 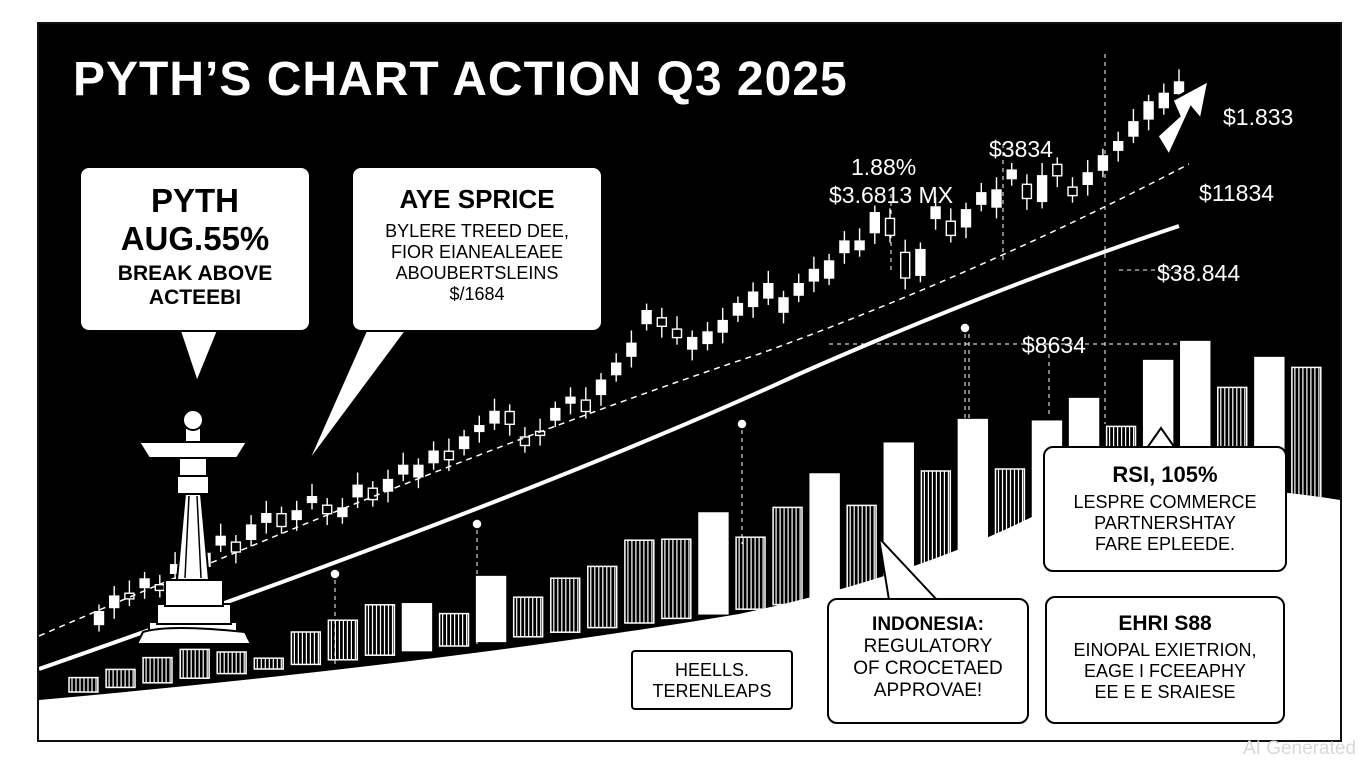 I want to click on rsi-callout-line: RSI, 105%, so click(x=1165, y=474).